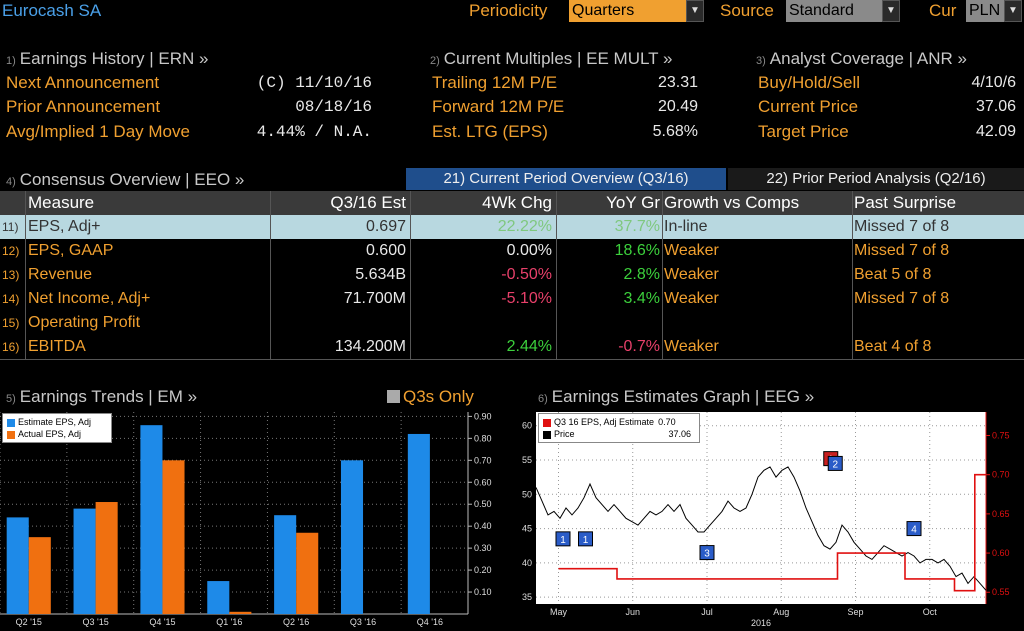  Describe the element at coordinates (55, 422) in the screenshot. I see `legend-label: Estimate EPS, Adj` at that location.